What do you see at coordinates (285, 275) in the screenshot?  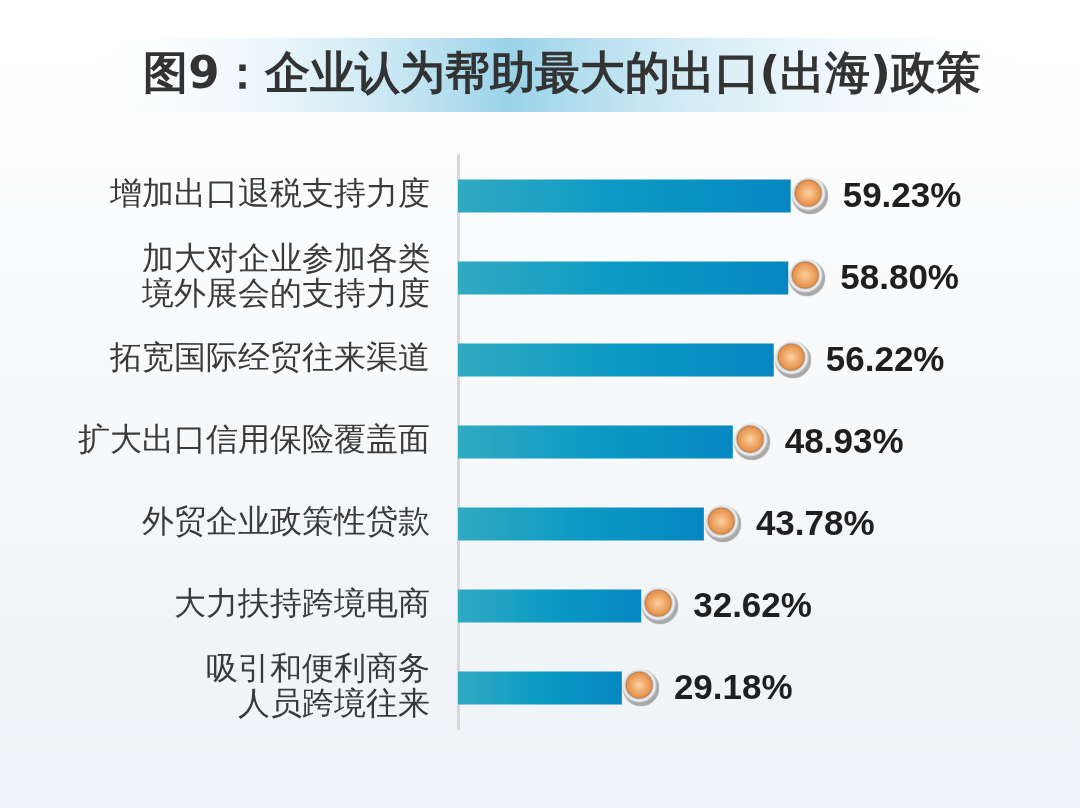 I see `y-tick-label: 加大对企业参加各类境外展会的支持力度` at bounding box center [285, 275].